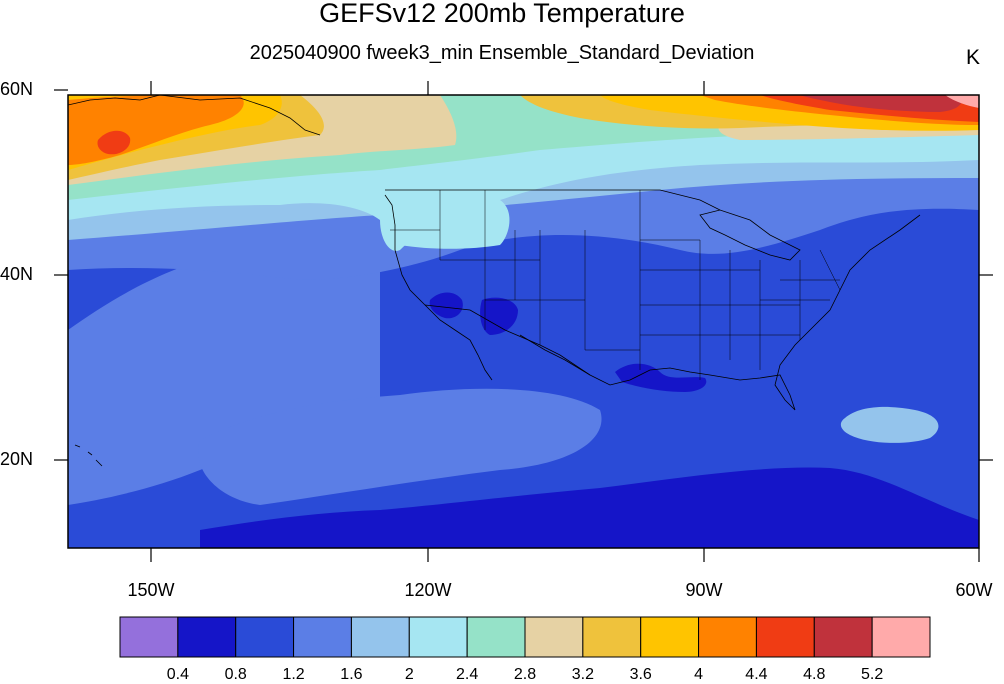 This screenshot has width=1004, height=684. Describe the element at coordinates (974, 590) in the screenshot. I see `lon-label-60w: 60W` at that location.